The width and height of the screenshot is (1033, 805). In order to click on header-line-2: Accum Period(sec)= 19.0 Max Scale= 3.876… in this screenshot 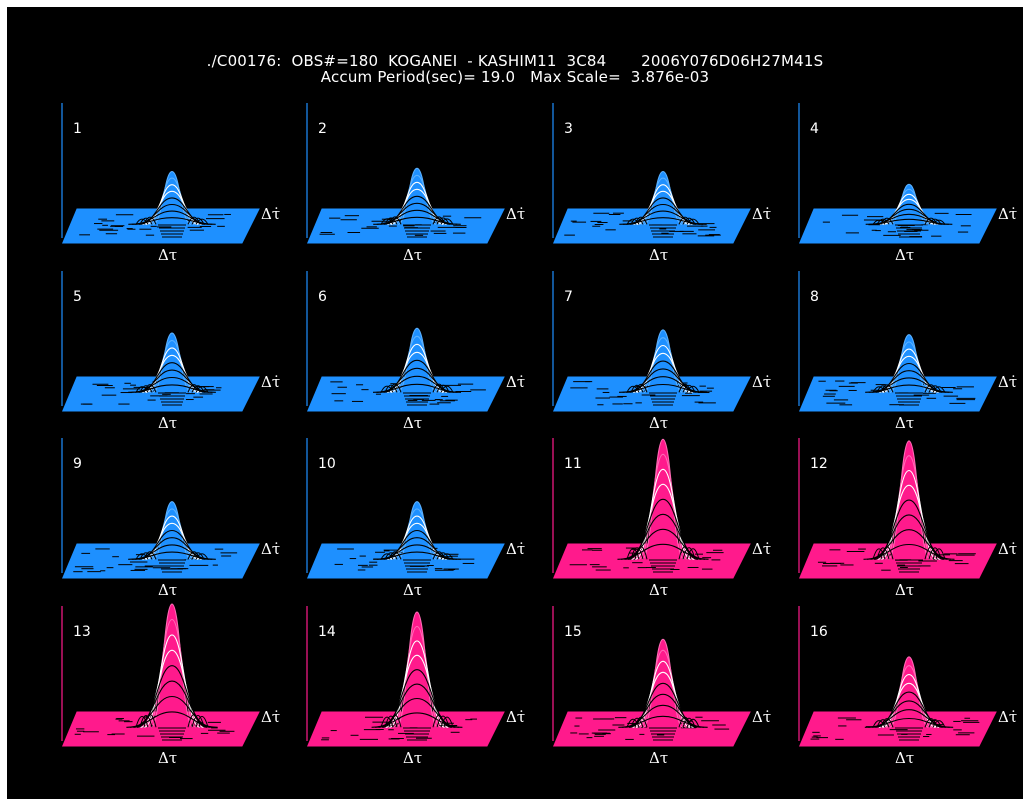, I will do `click(515, 77)`.